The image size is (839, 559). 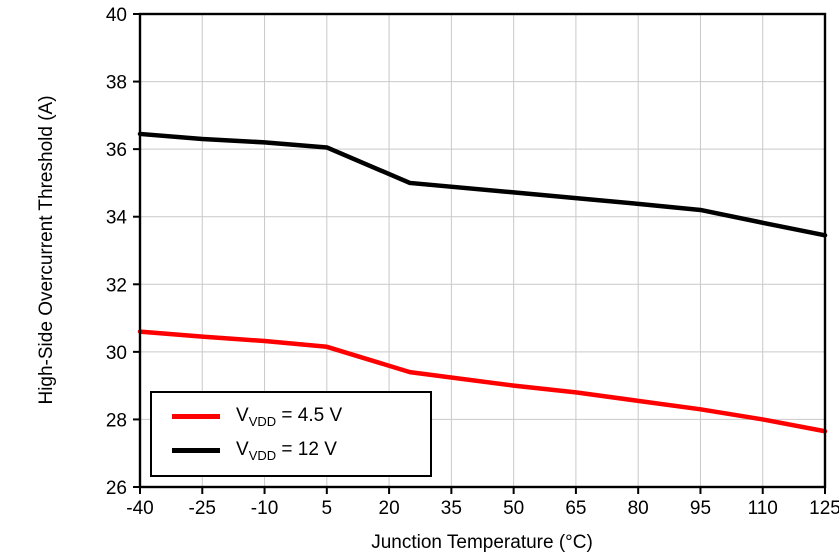 What do you see at coordinates (196, 451) in the screenshot?
I see `legend-swatch-black` at bounding box center [196, 451].